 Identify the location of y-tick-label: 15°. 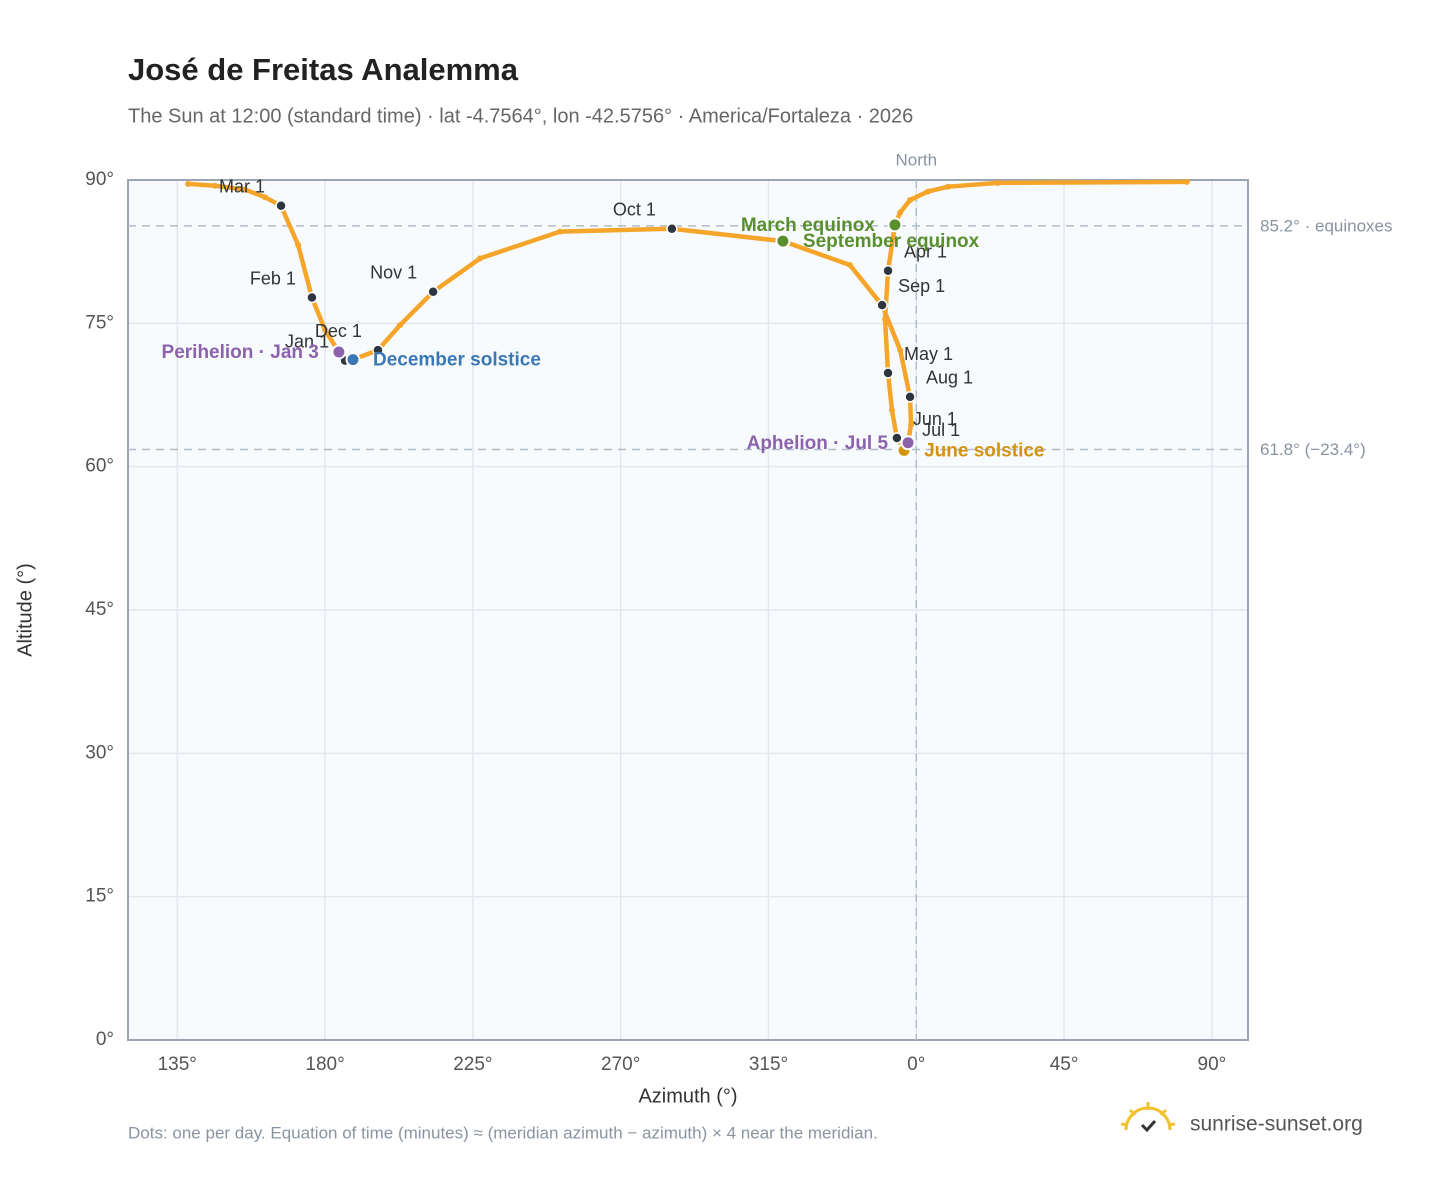
(99, 896).